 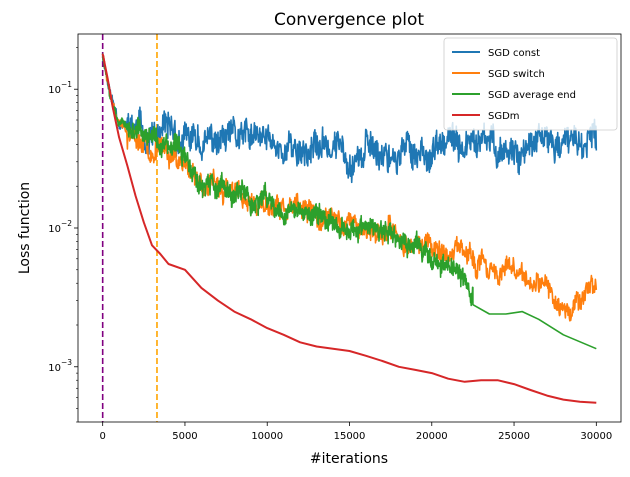 What do you see at coordinates (516, 74) in the screenshot?
I see `legend-label: SGD switch` at bounding box center [516, 74].